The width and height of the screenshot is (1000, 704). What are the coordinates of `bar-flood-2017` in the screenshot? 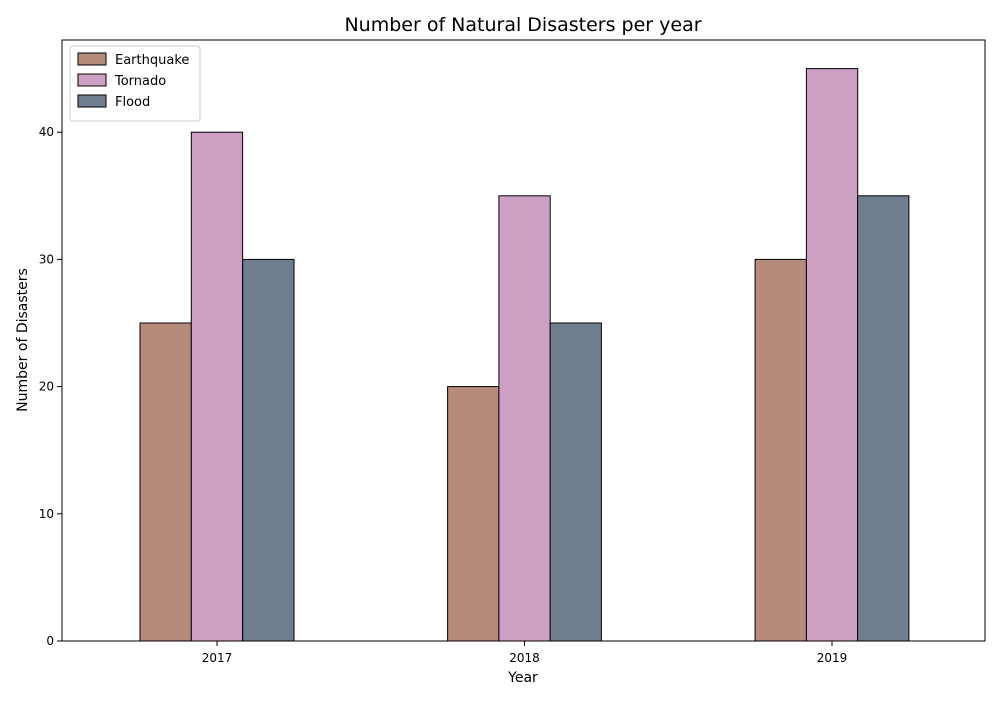 It's located at (268, 450).